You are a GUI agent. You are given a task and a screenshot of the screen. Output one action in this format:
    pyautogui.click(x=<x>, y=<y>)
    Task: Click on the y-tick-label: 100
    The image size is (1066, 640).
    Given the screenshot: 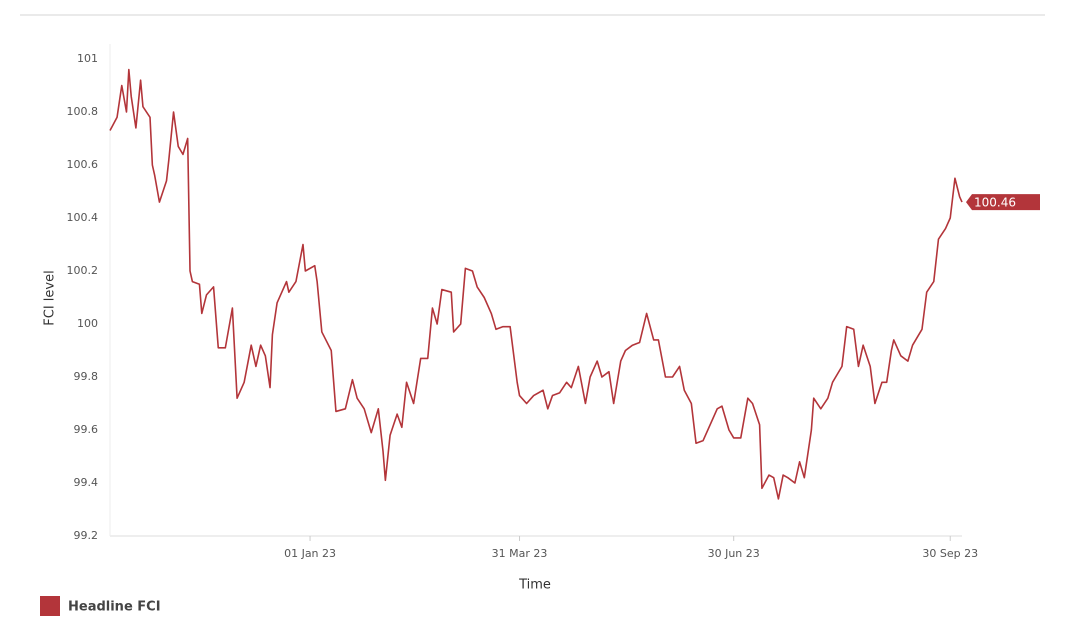 What is the action you would take?
    pyautogui.click(x=87, y=323)
    